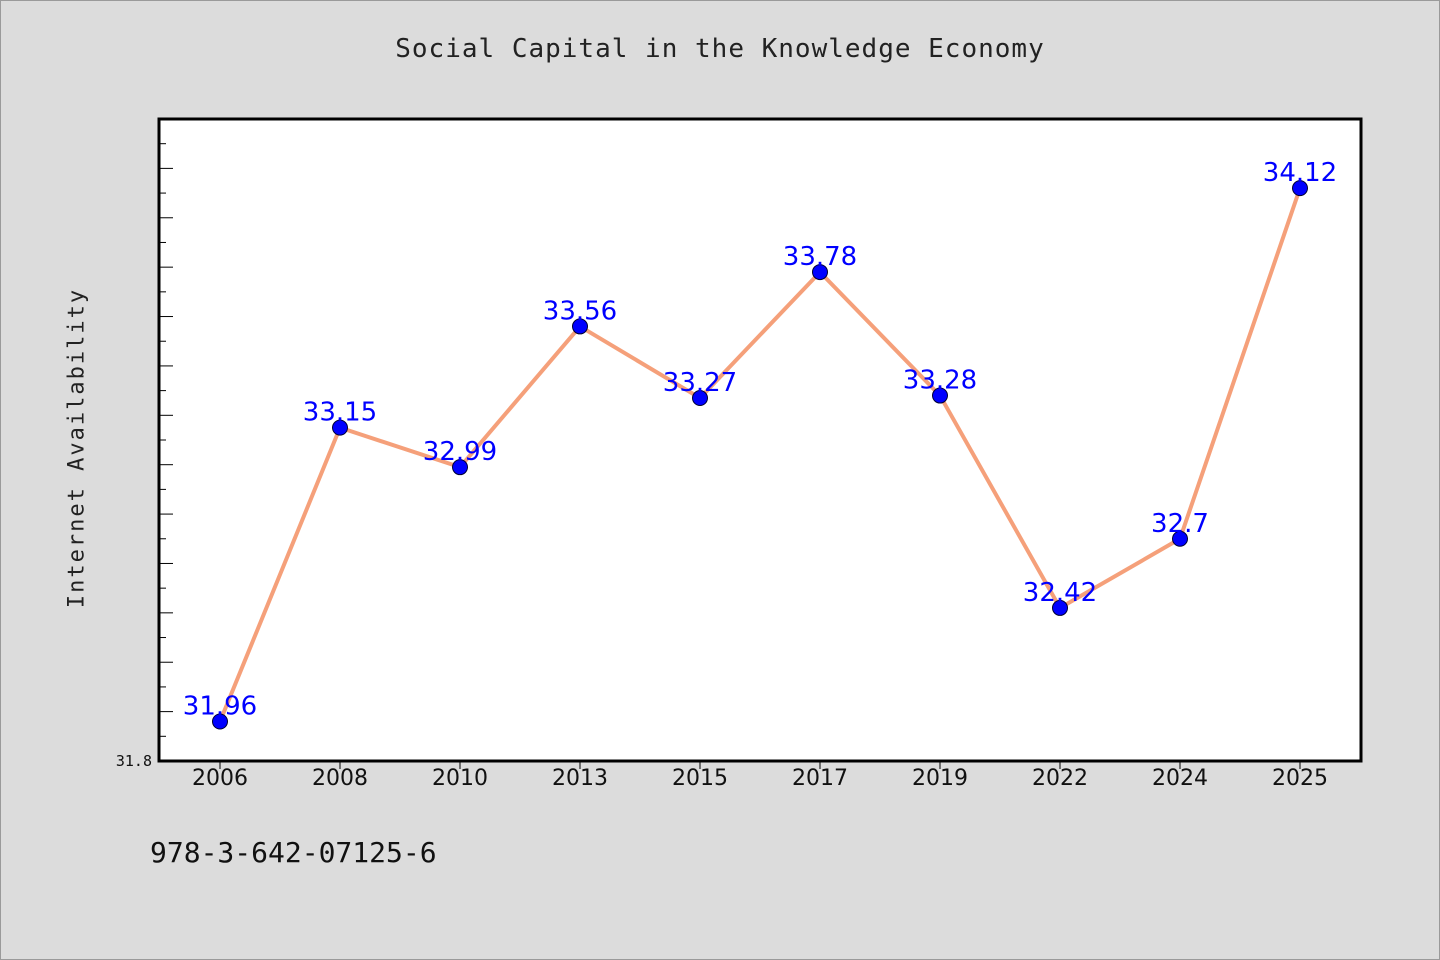 The width and height of the screenshot is (1440, 960). I want to click on data-label: 33.27, so click(700, 383).